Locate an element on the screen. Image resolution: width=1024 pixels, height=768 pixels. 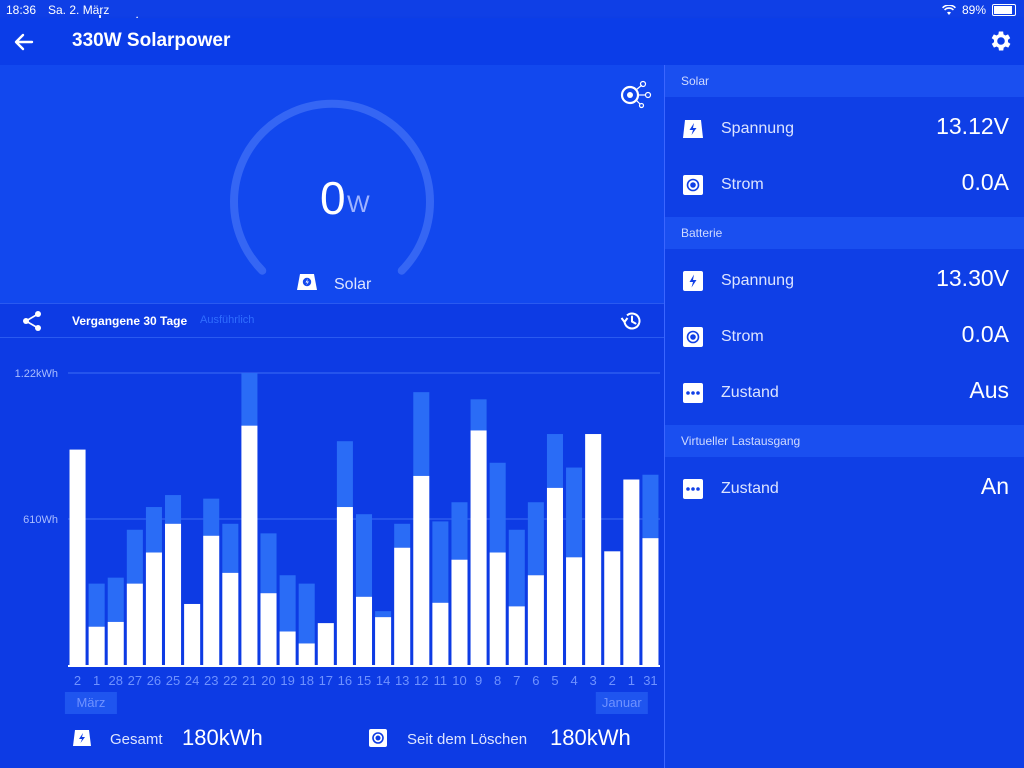
link-settings-icon is located at coordinates (635, 94).